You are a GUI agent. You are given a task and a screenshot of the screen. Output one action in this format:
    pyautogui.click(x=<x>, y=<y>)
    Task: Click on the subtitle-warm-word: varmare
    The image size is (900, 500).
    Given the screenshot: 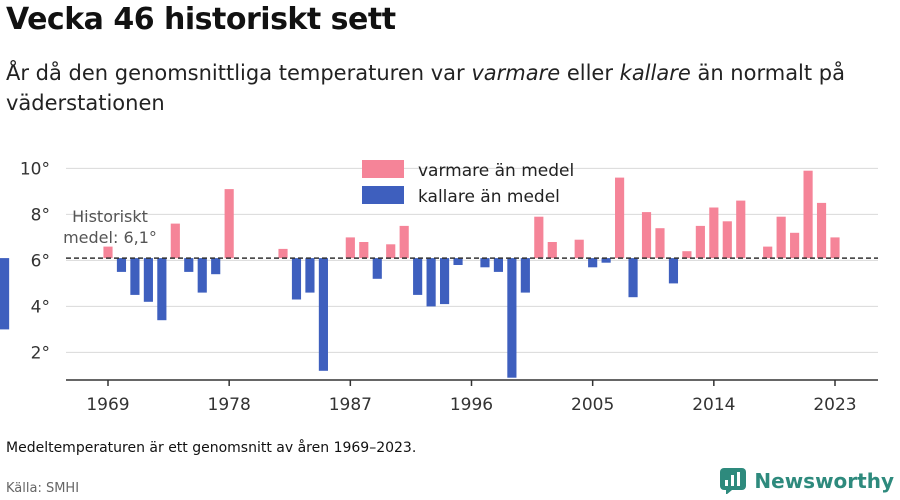 What is the action you would take?
    pyautogui.click(x=516, y=73)
    